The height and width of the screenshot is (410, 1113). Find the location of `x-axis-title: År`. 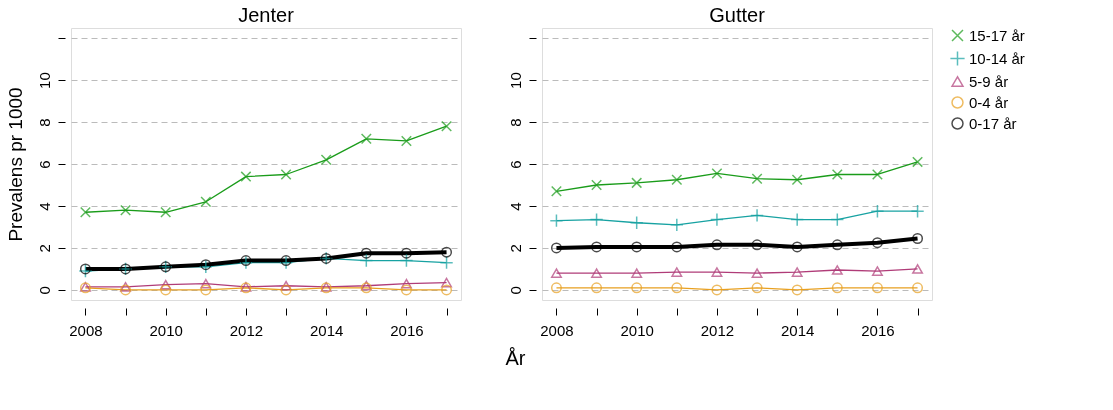

x-axis-title: År is located at coordinates (515, 357).